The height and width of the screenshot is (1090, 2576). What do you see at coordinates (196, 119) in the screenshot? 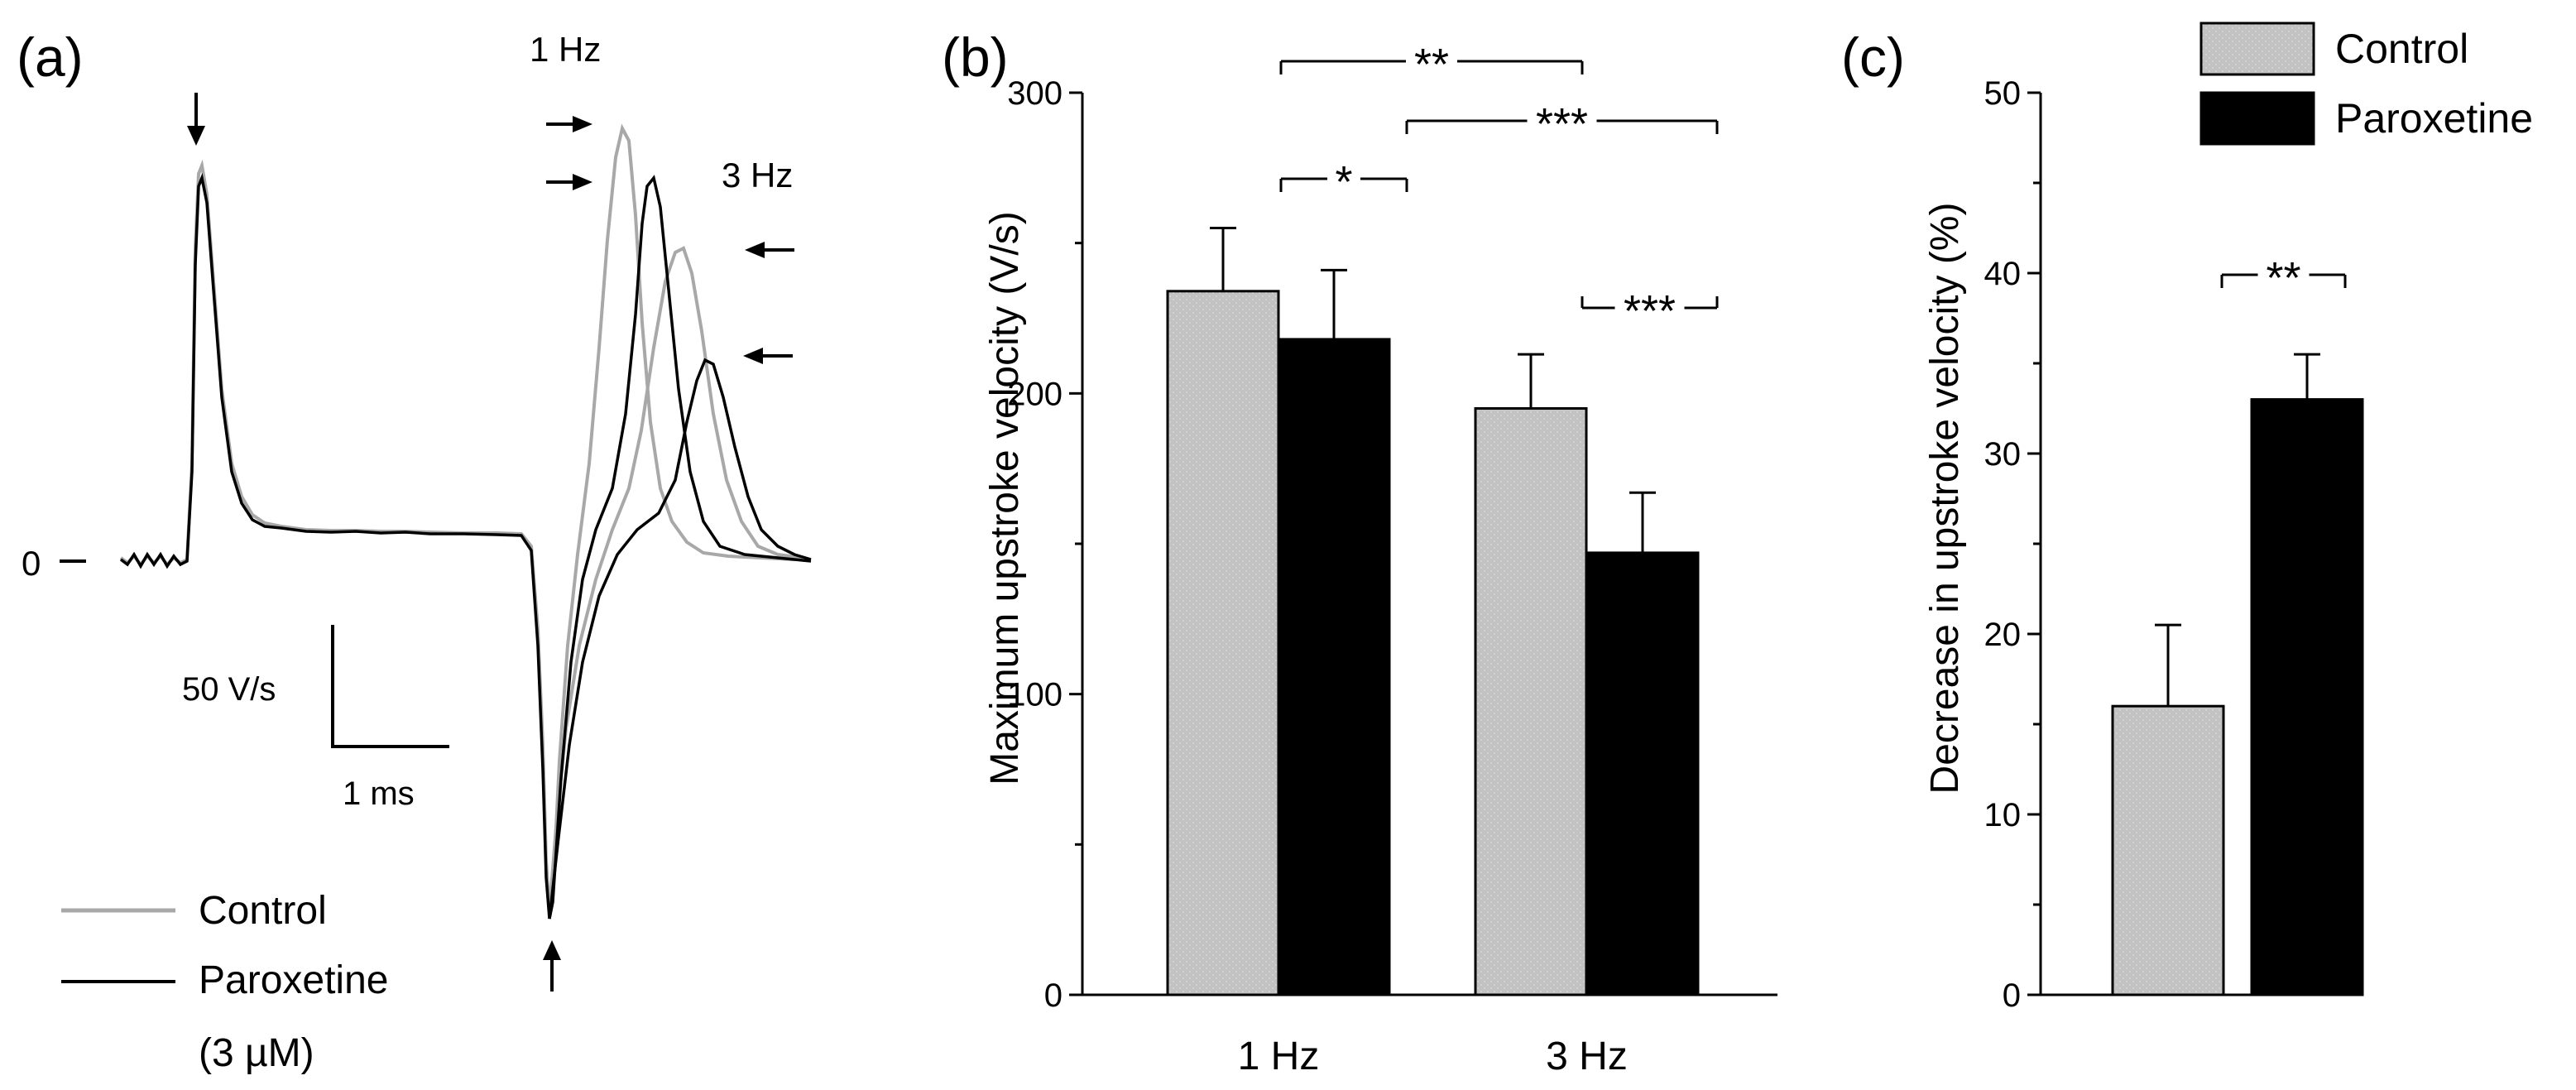
I see `arrow-down-icon` at bounding box center [196, 119].